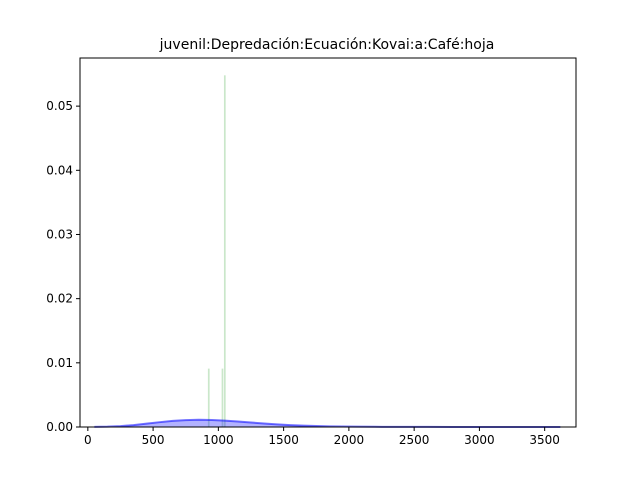 The image size is (640, 480). Describe the element at coordinates (544, 440) in the screenshot. I see `x-tick-label: 3500` at that location.